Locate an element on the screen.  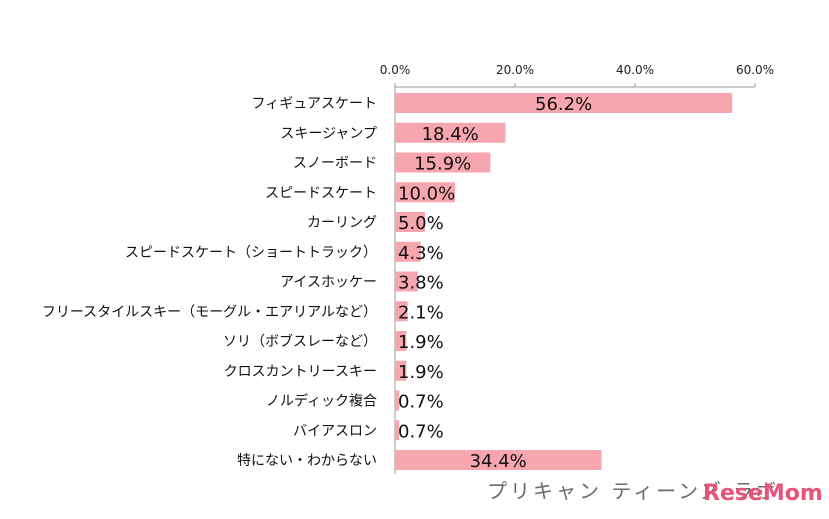
category-label: フィギュアスケート is located at coordinates (314, 104).